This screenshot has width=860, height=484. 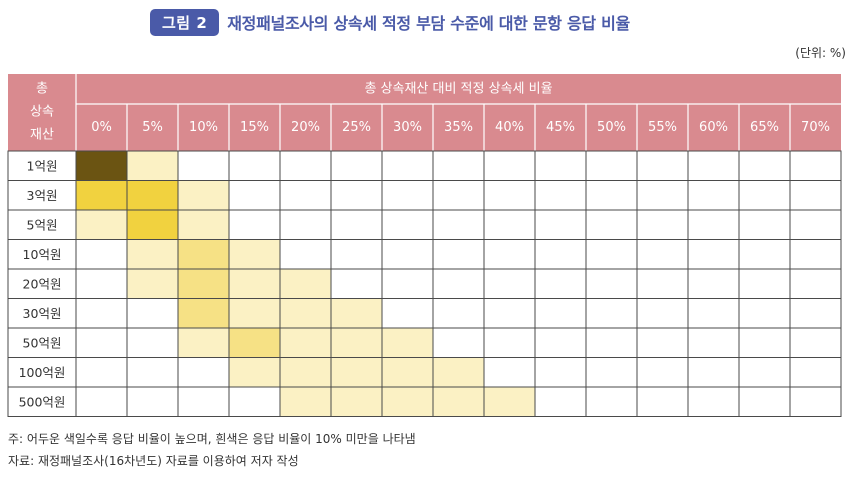 I want to click on x-tick-label: 55%, so click(x=662, y=127).